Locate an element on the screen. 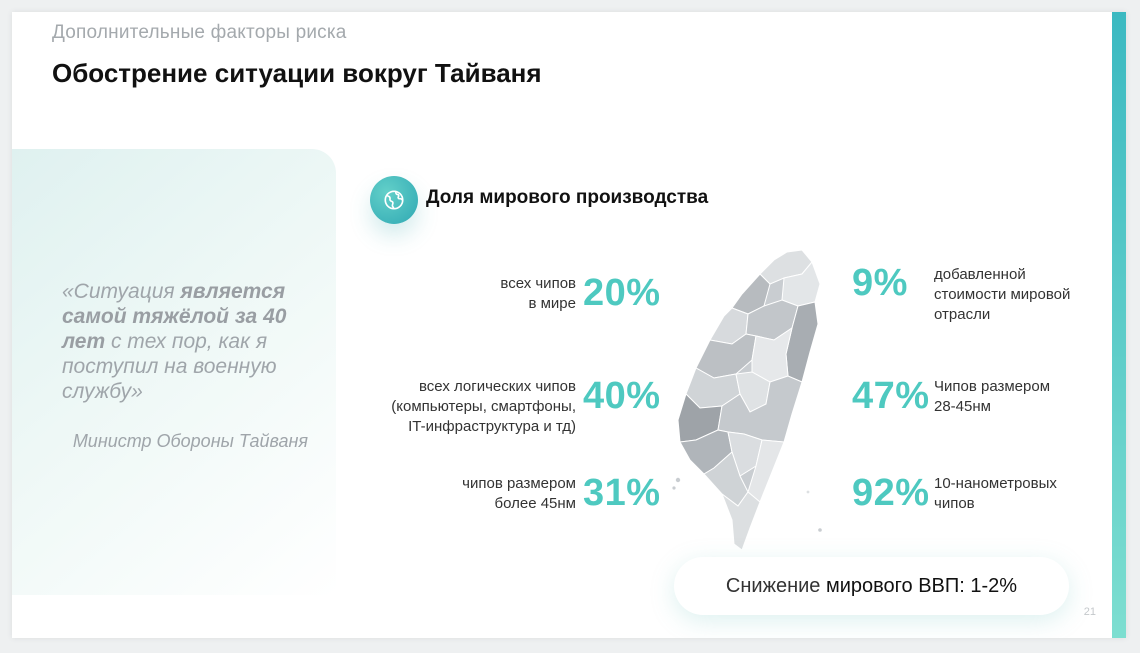  gdp-impact-badge: Снижение мирового ВВП: 1-2% is located at coordinates (871, 586).